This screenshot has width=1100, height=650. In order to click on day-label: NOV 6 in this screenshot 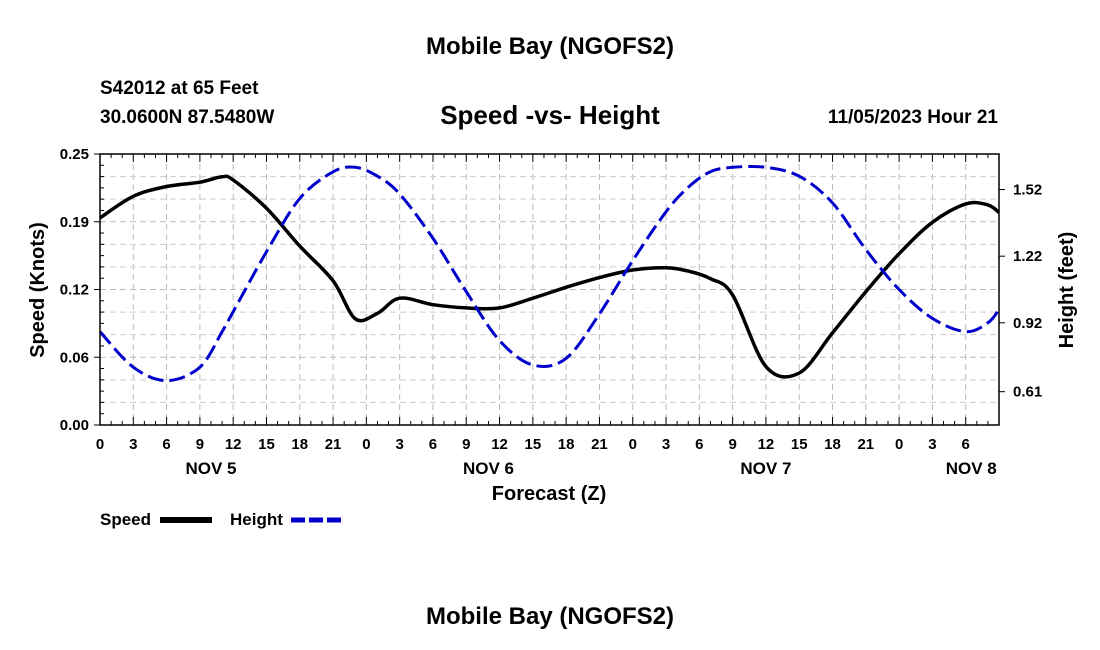, I will do `click(488, 468)`.